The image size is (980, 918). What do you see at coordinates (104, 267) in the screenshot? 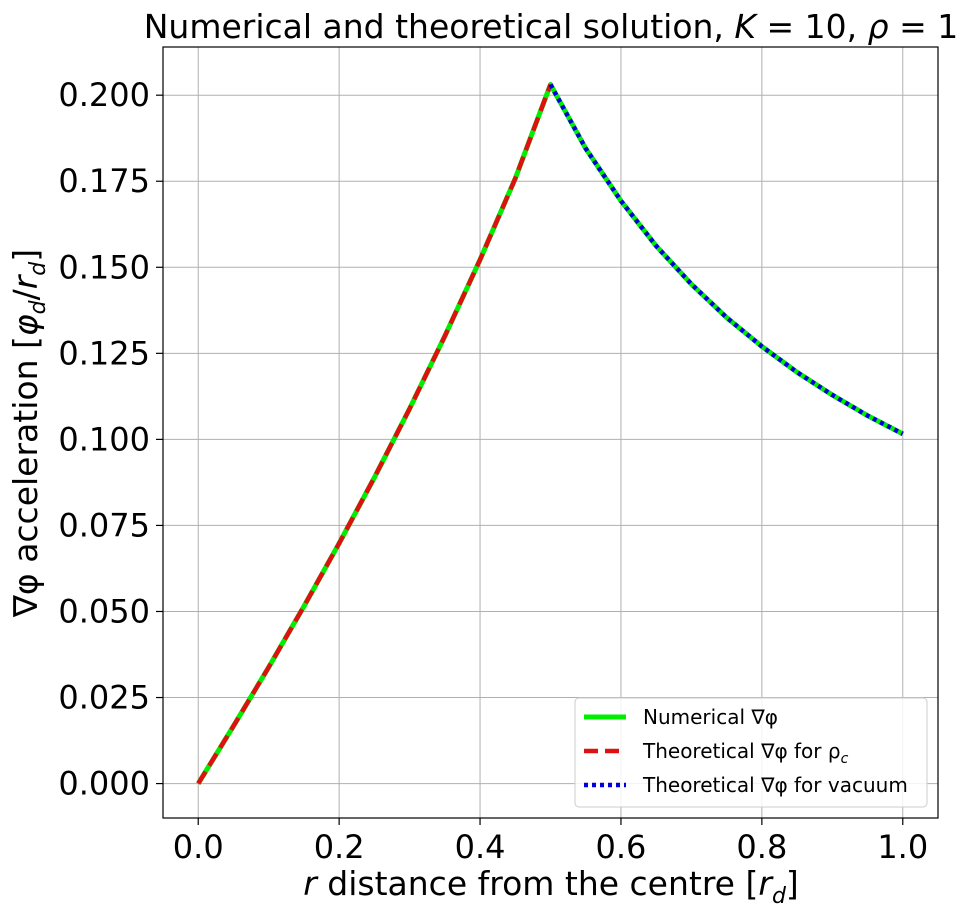
I see `y-tick-label: 0.150` at bounding box center [104, 267].